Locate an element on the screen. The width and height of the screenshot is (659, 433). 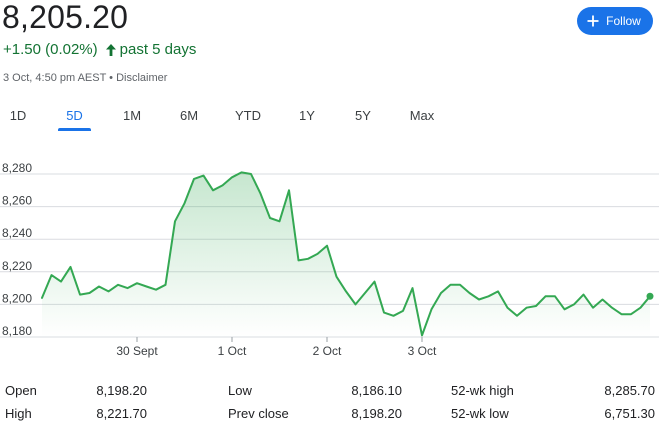
stat-value-52wk-high: 8,285.70 is located at coordinates (629, 390).